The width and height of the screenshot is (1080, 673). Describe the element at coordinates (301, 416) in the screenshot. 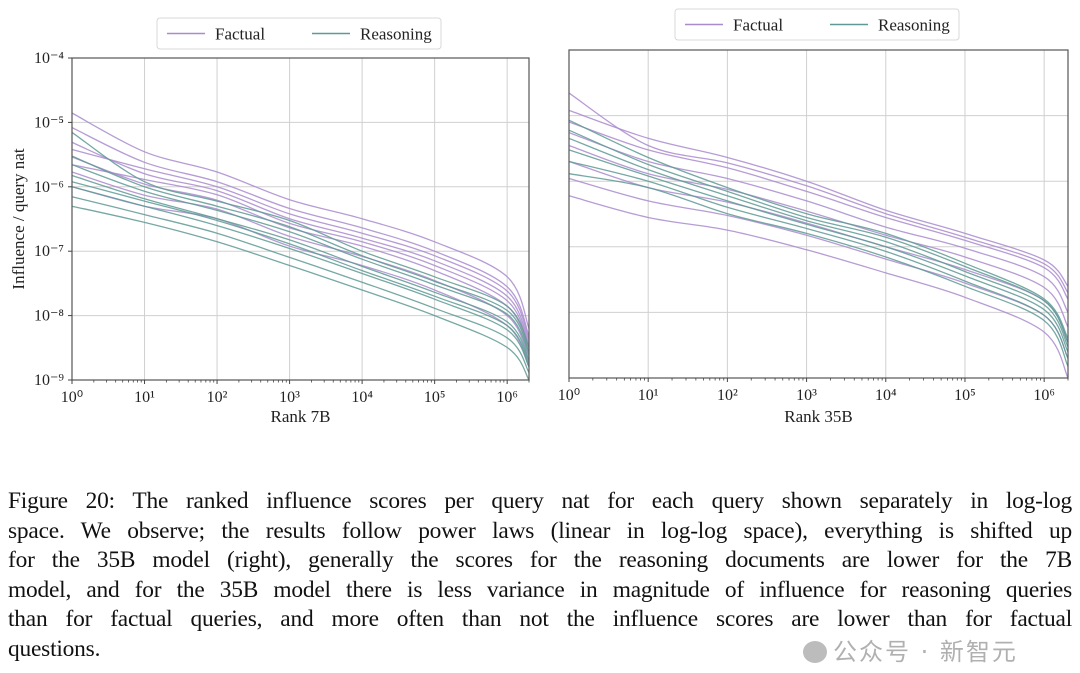

I see `x-axis-label: Rank 7B` at that location.